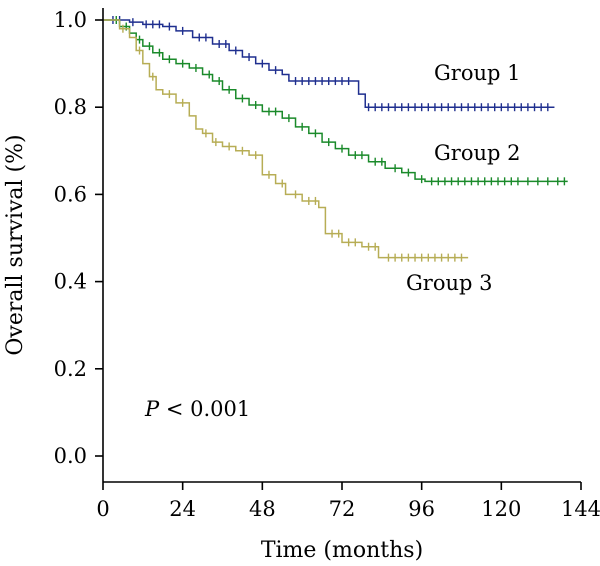  What do you see at coordinates (70, 282) in the screenshot?
I see `y-tick-label: 0.4` at bounding box center [70, 282].